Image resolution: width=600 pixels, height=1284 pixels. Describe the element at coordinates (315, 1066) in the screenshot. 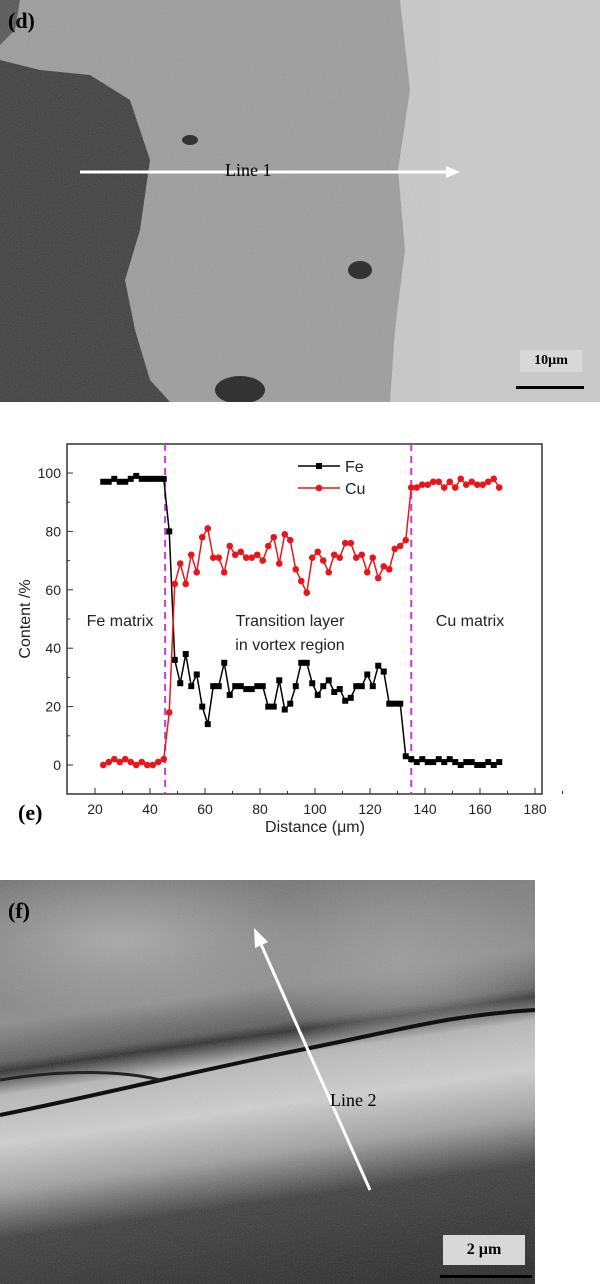

I see `line-2-arrow` at that location.